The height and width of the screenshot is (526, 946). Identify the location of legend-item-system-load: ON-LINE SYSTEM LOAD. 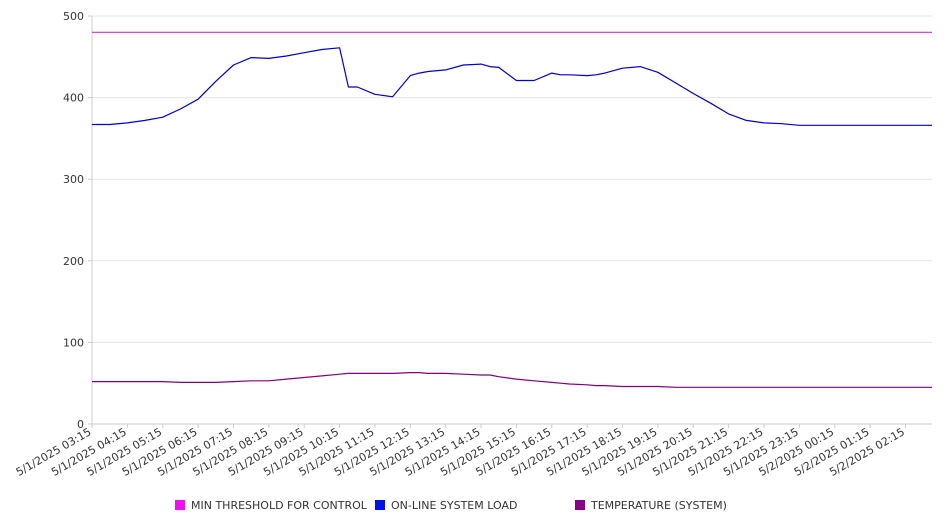
(446, 505).